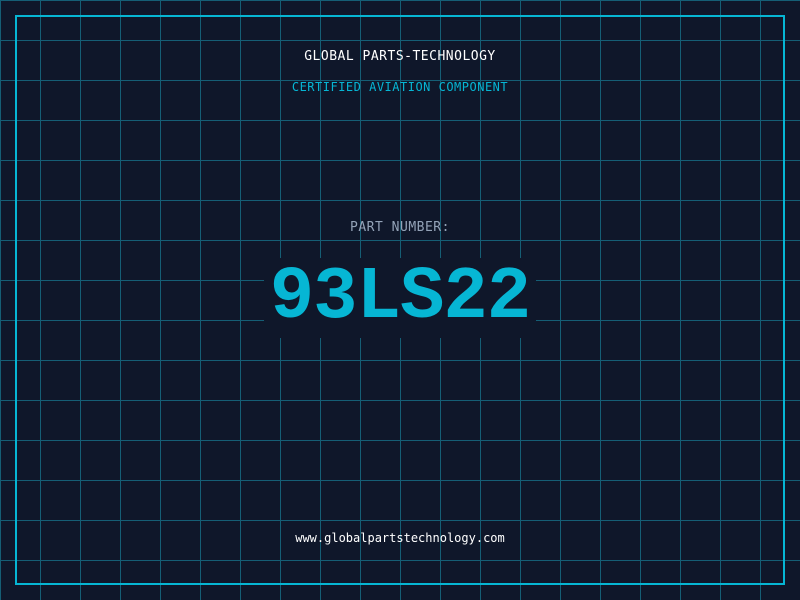 Image resolution: width=800 pixels, height=600 pixels. I want to click on part-number: 93LS22, so click(400, 298).